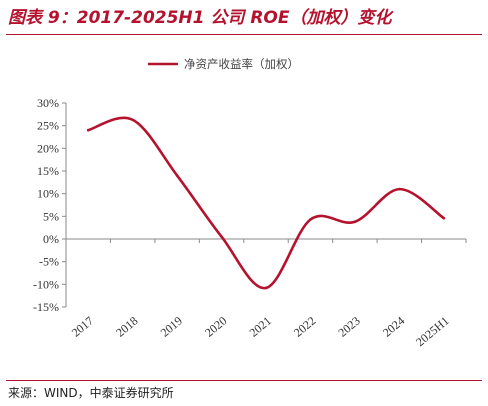  I want to click on title-divider, so click(244, 34).